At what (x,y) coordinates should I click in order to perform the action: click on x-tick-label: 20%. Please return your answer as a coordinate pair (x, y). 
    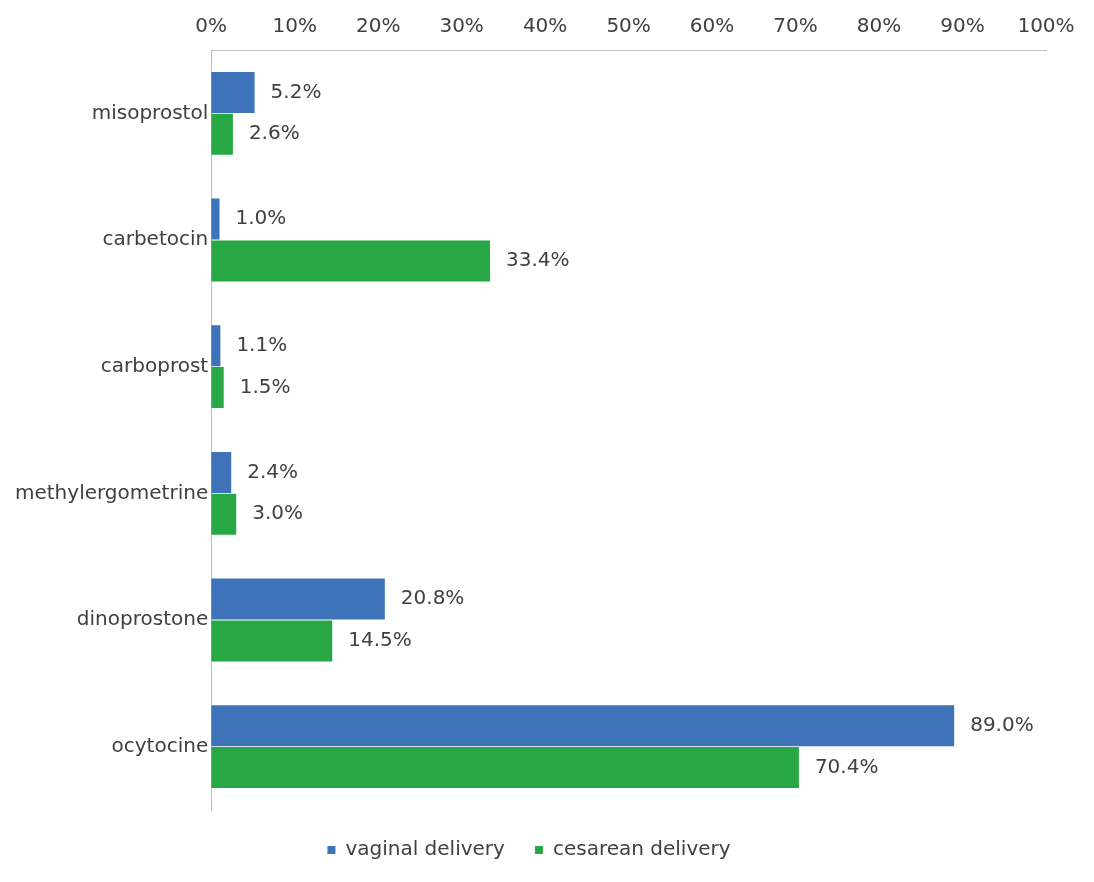
    Looking at the image, I should click on (378, 25).